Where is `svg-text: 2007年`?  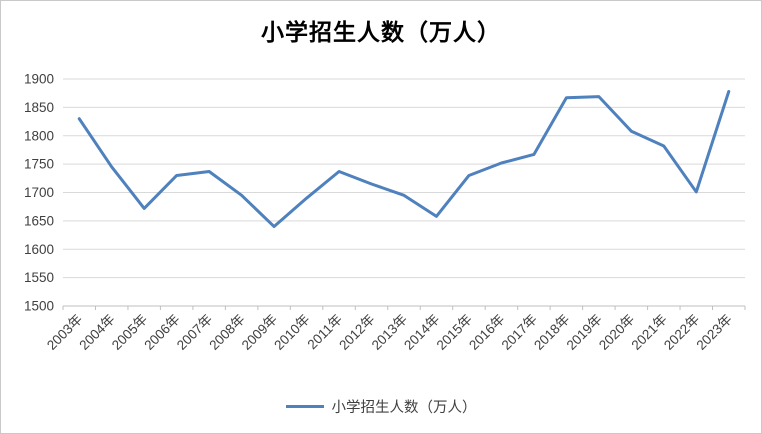 svg-text: 2007年 is located at coordinates (194, 332).